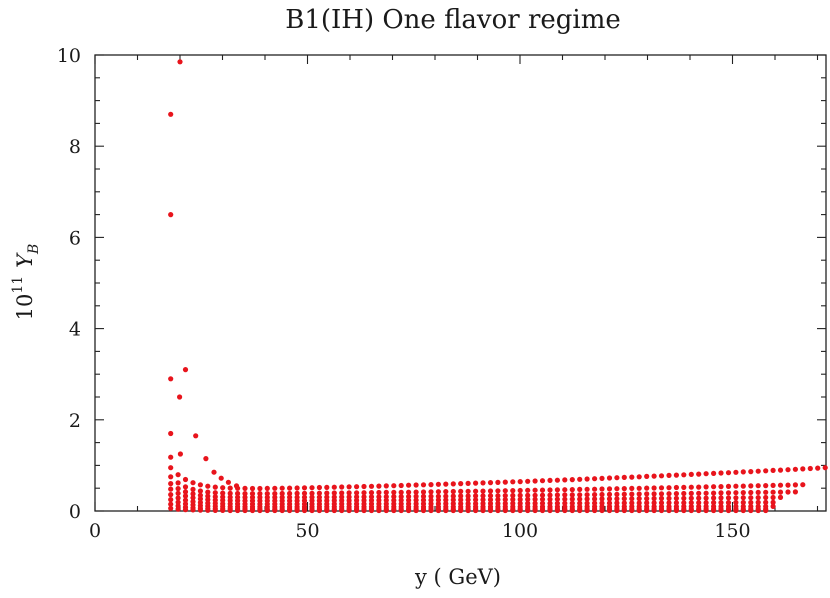 The height and width of the screenshot is (598, 830). I want to click on y-tick-label: 2, so click(75, 421).